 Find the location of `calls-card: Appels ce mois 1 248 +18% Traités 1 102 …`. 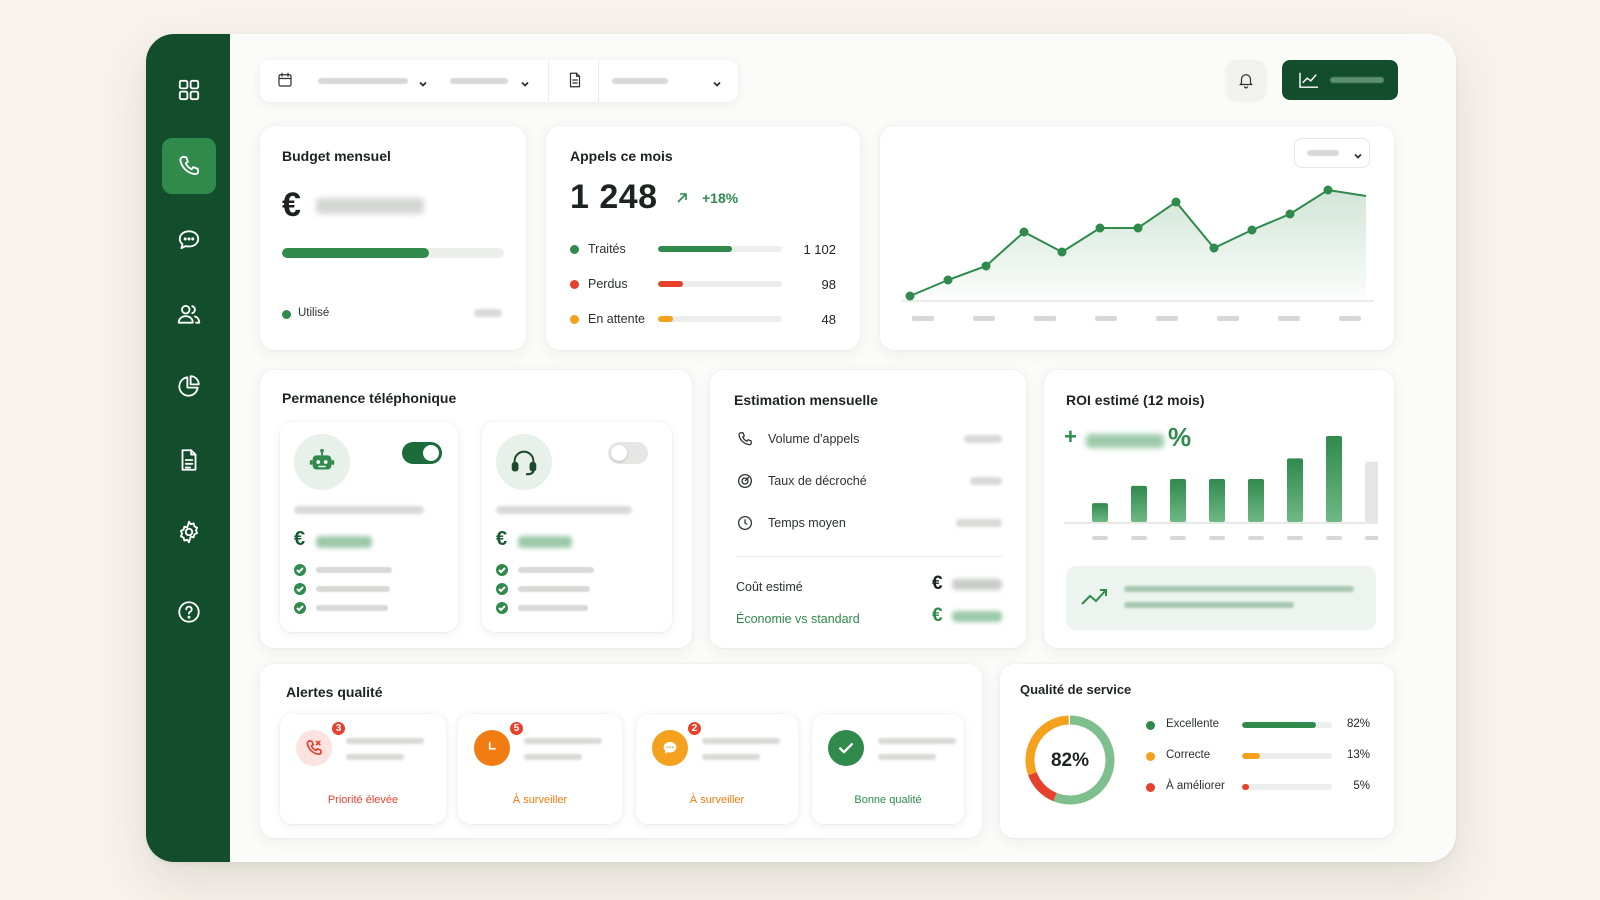

calls-card: Appels ce mois 1 248 +18% Traités 1 102 … is located at coordinates (703, 238).